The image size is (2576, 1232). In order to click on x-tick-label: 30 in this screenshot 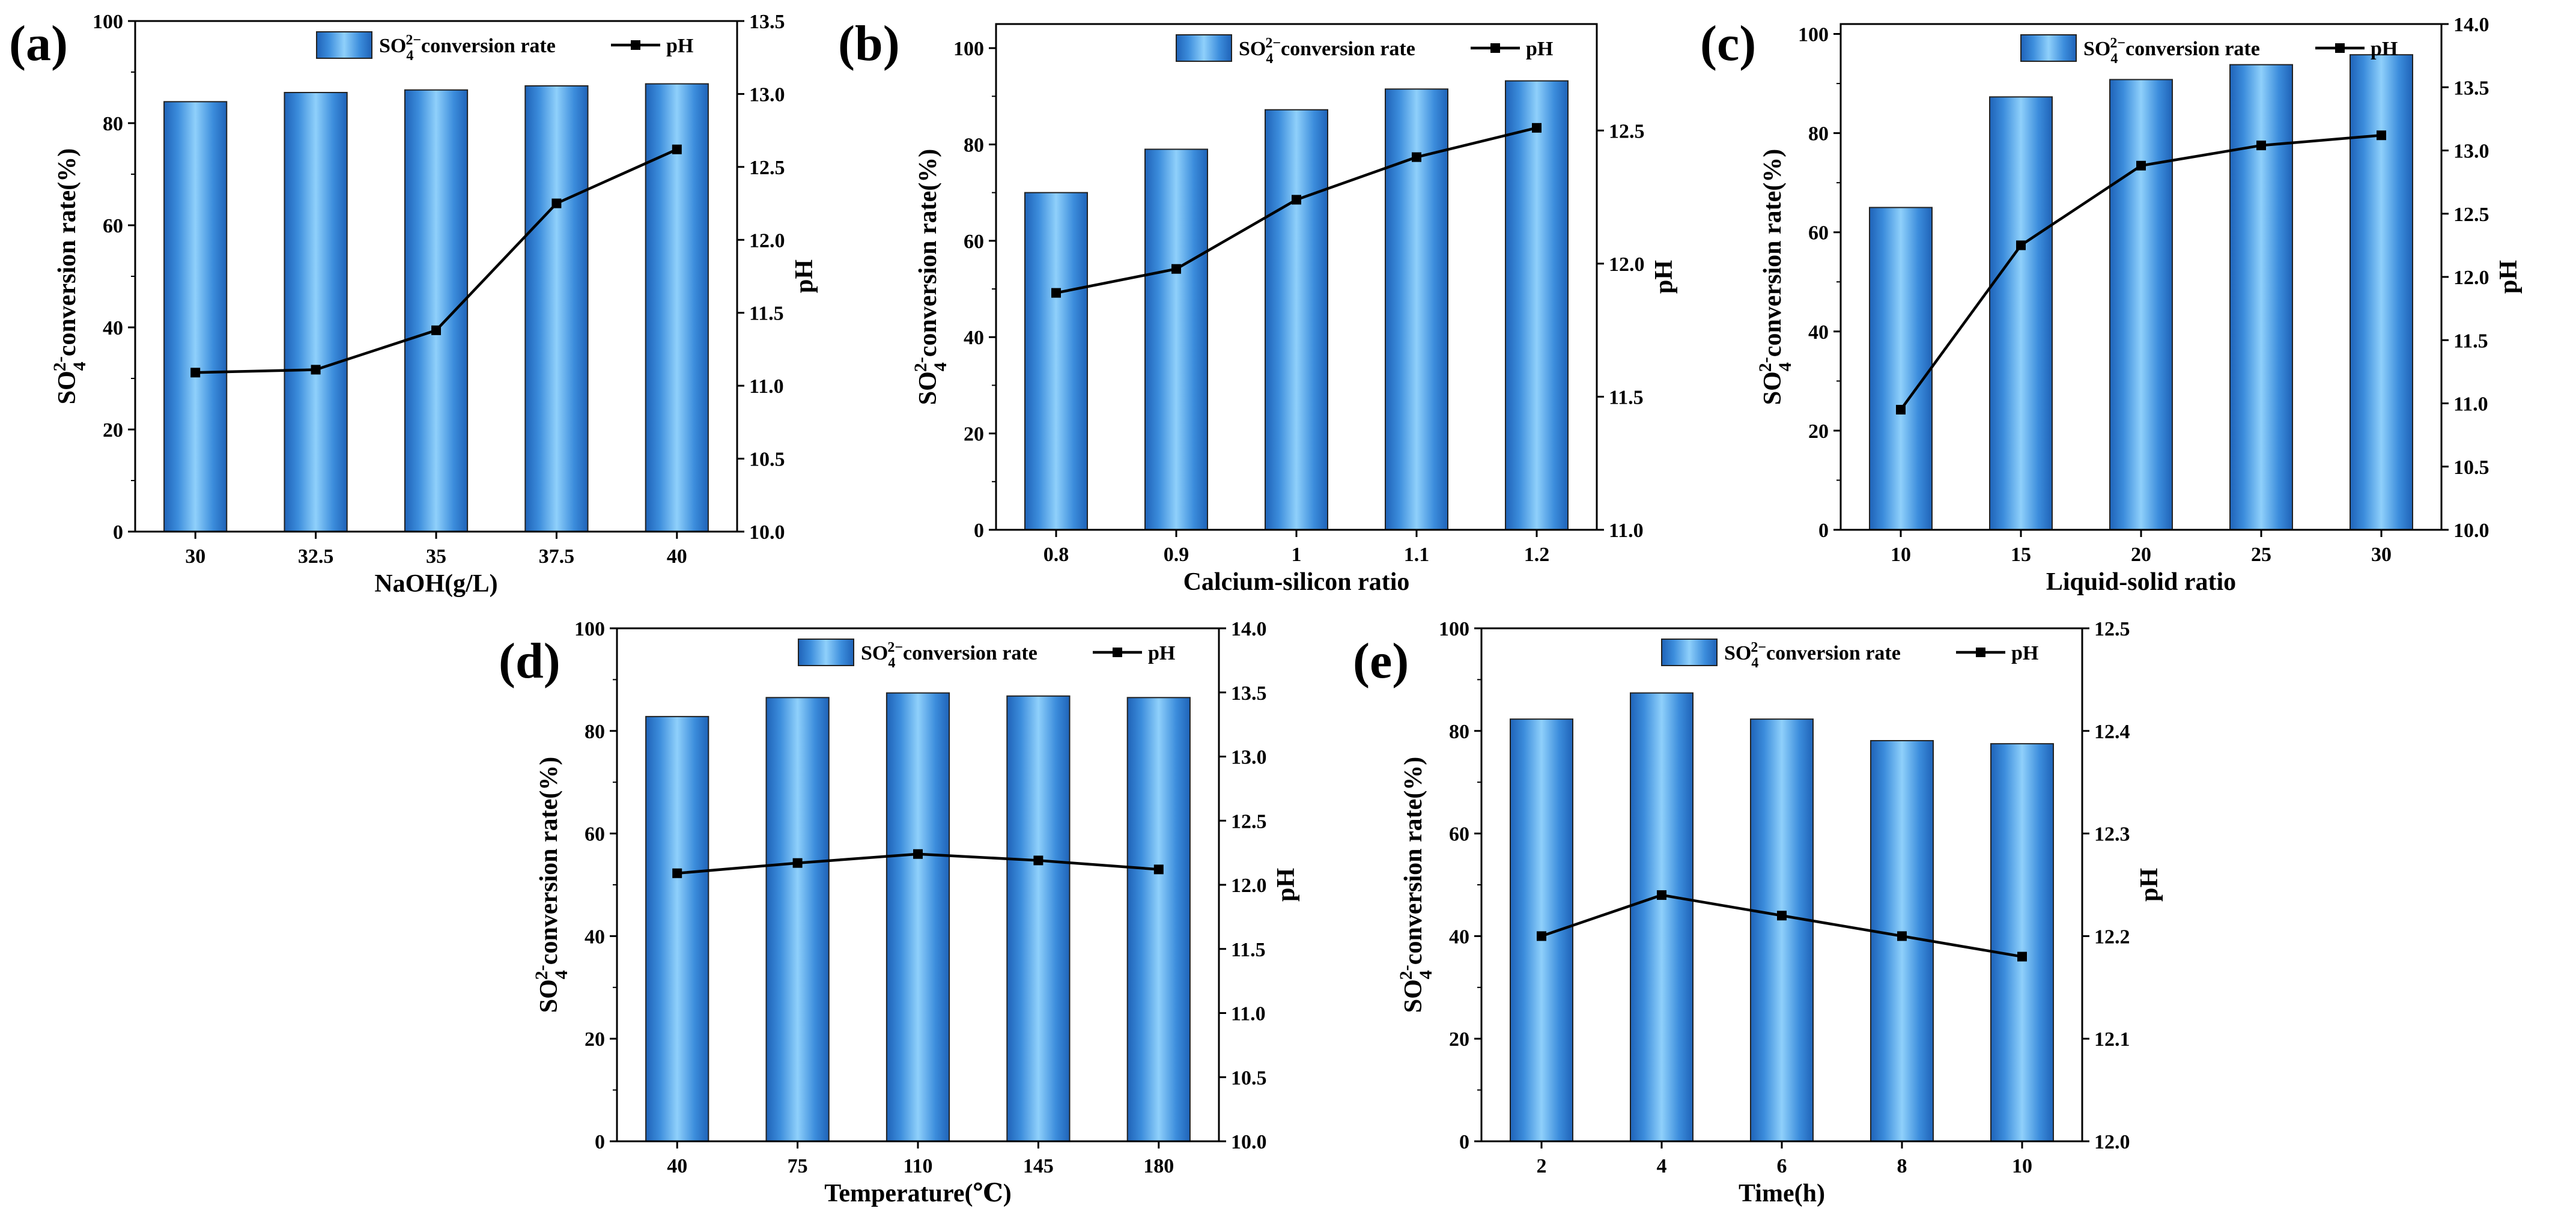, I will do `click(195, 557)`.